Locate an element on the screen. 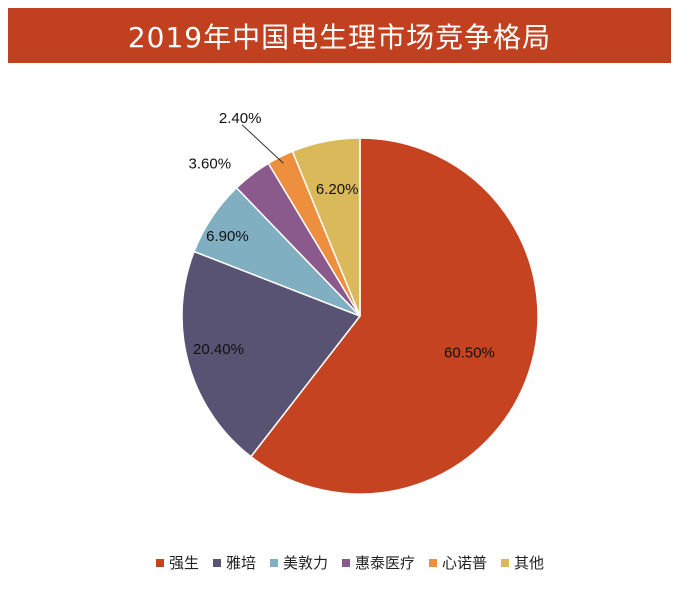 The image size is (700, 600). legend-item-雅培: 雅培 is located at coordinates (234, 562).